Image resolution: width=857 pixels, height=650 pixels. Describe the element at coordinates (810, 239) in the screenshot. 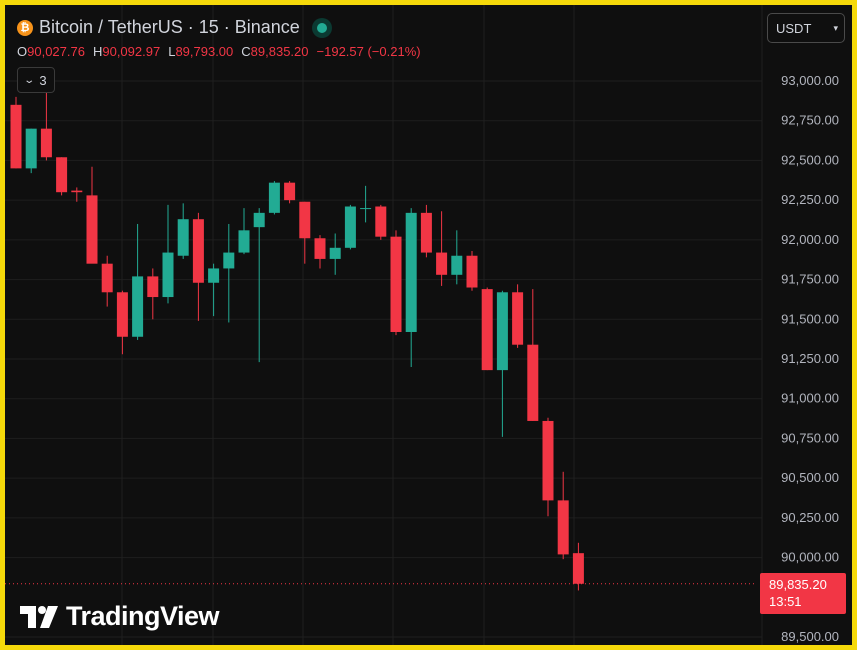

I see `y-tick-label: 92,000.00` at that location.